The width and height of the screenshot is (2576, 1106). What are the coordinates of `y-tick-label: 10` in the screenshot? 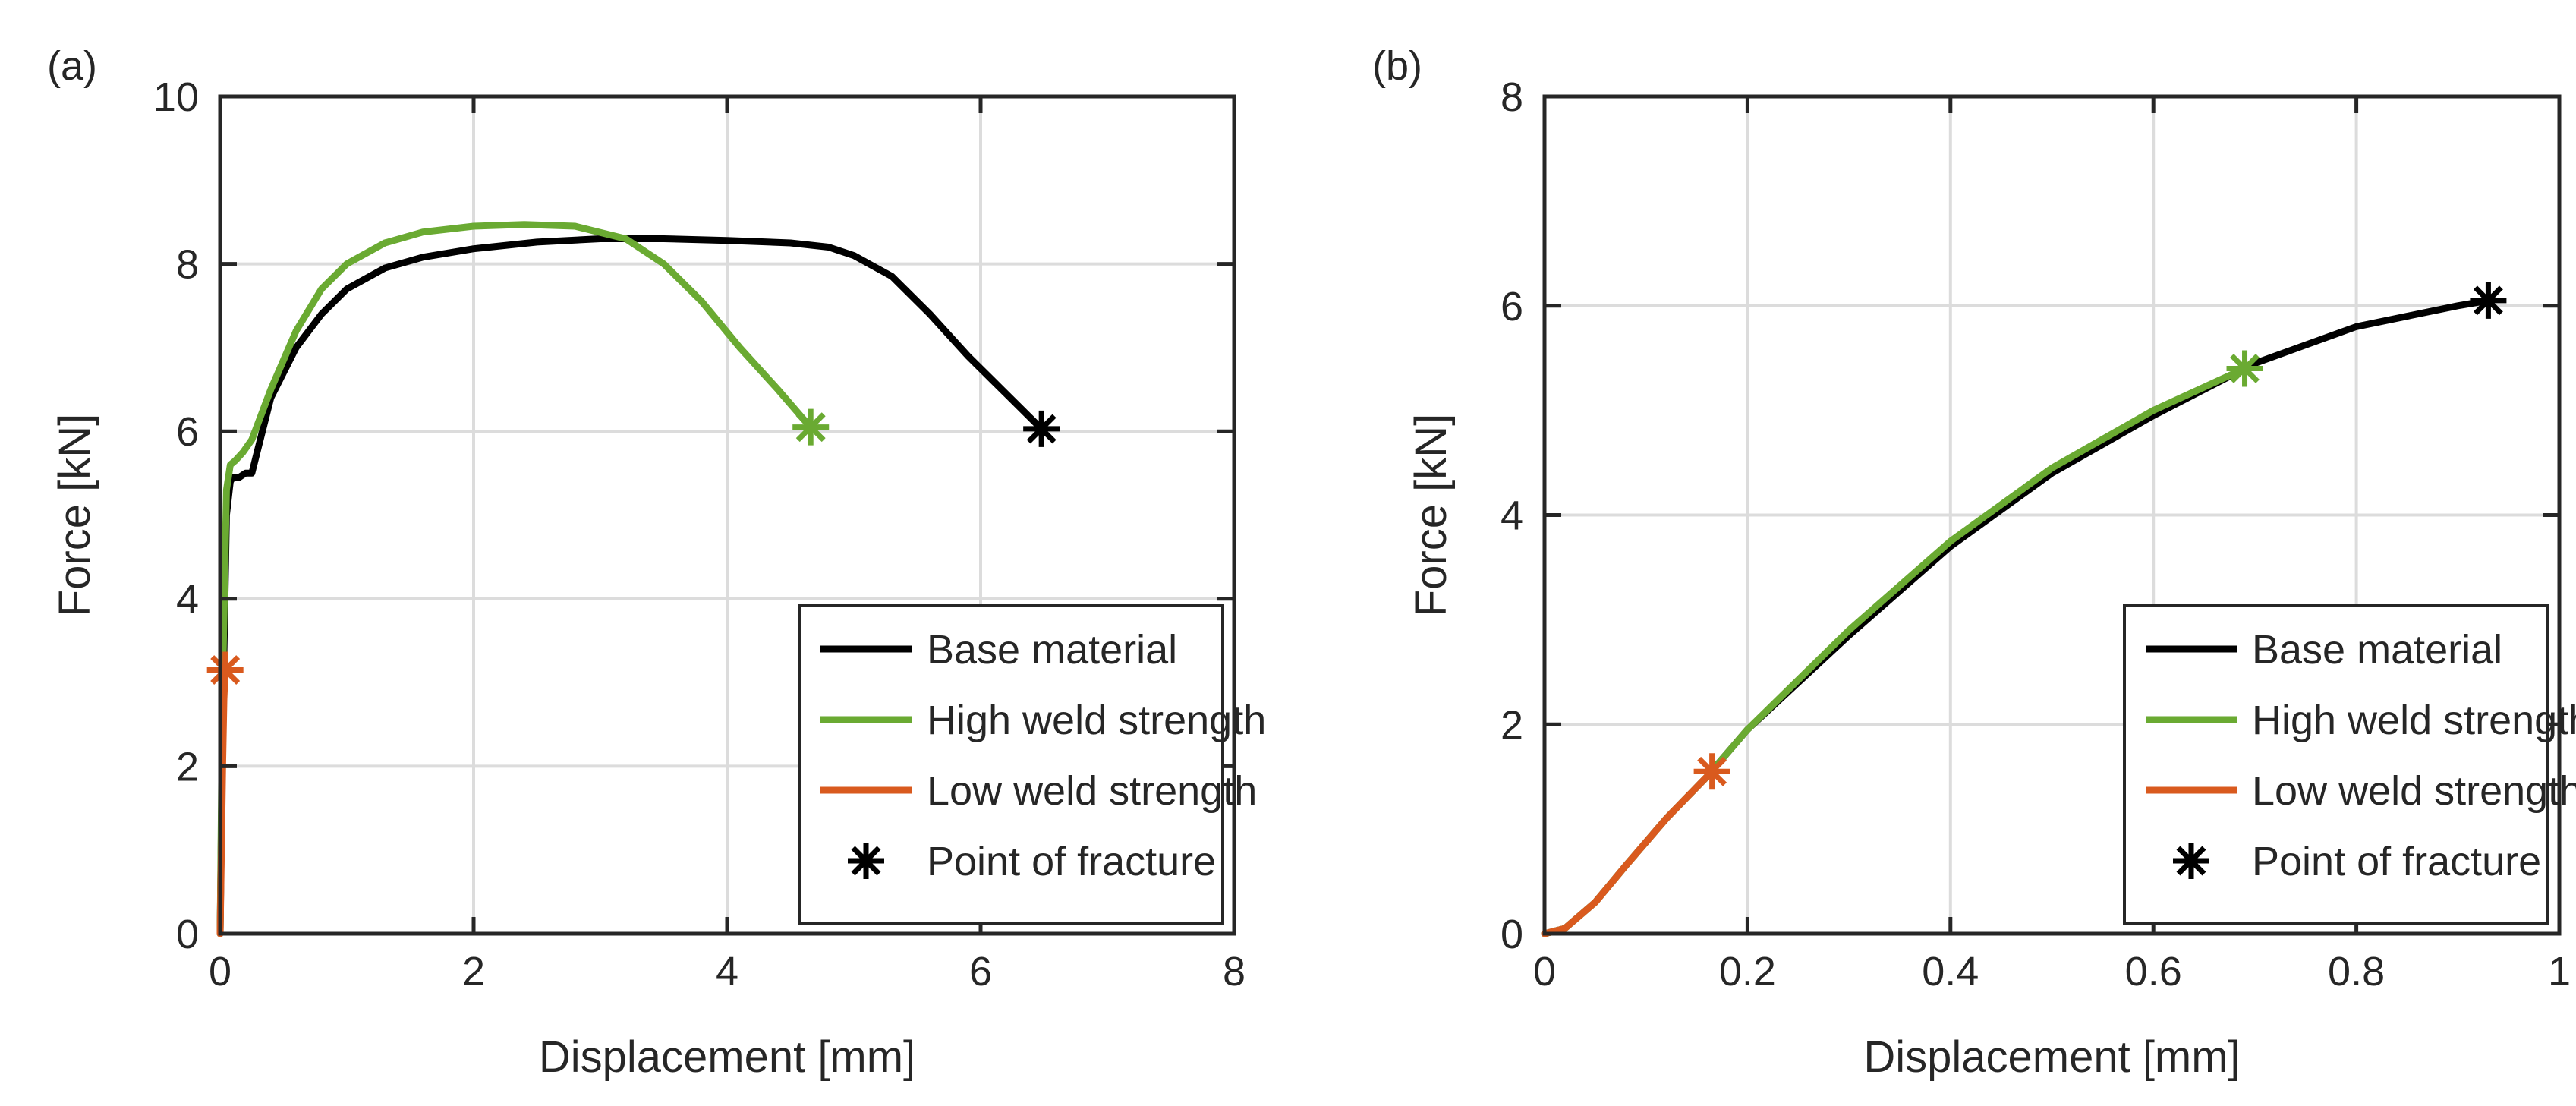 It's located at (176, 97).